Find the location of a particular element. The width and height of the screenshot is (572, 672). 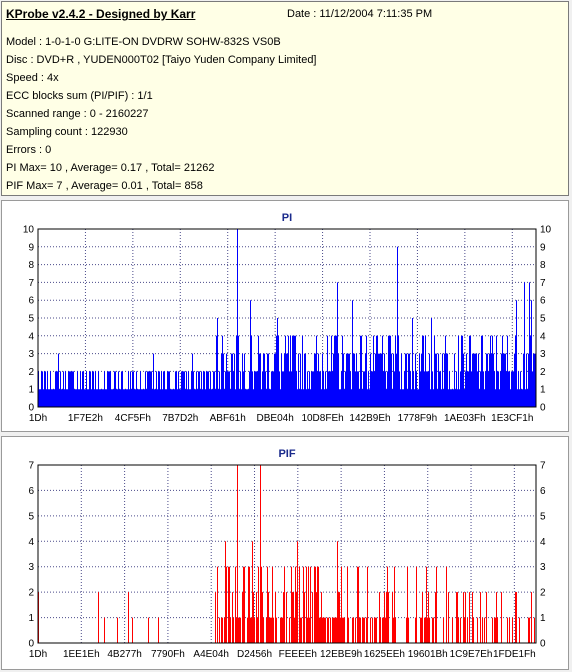

chart-title: PI is located at coordinates (287, 218).